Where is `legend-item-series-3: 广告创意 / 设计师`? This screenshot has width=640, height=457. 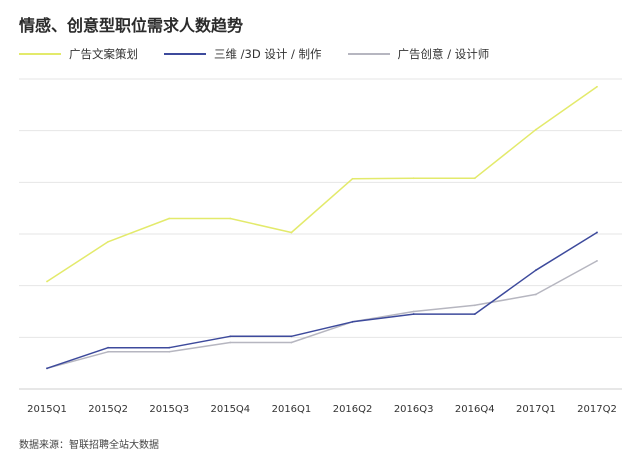 legend-item-series-3: 广告创意 / 设计师 is located at coordinates (418, 54).